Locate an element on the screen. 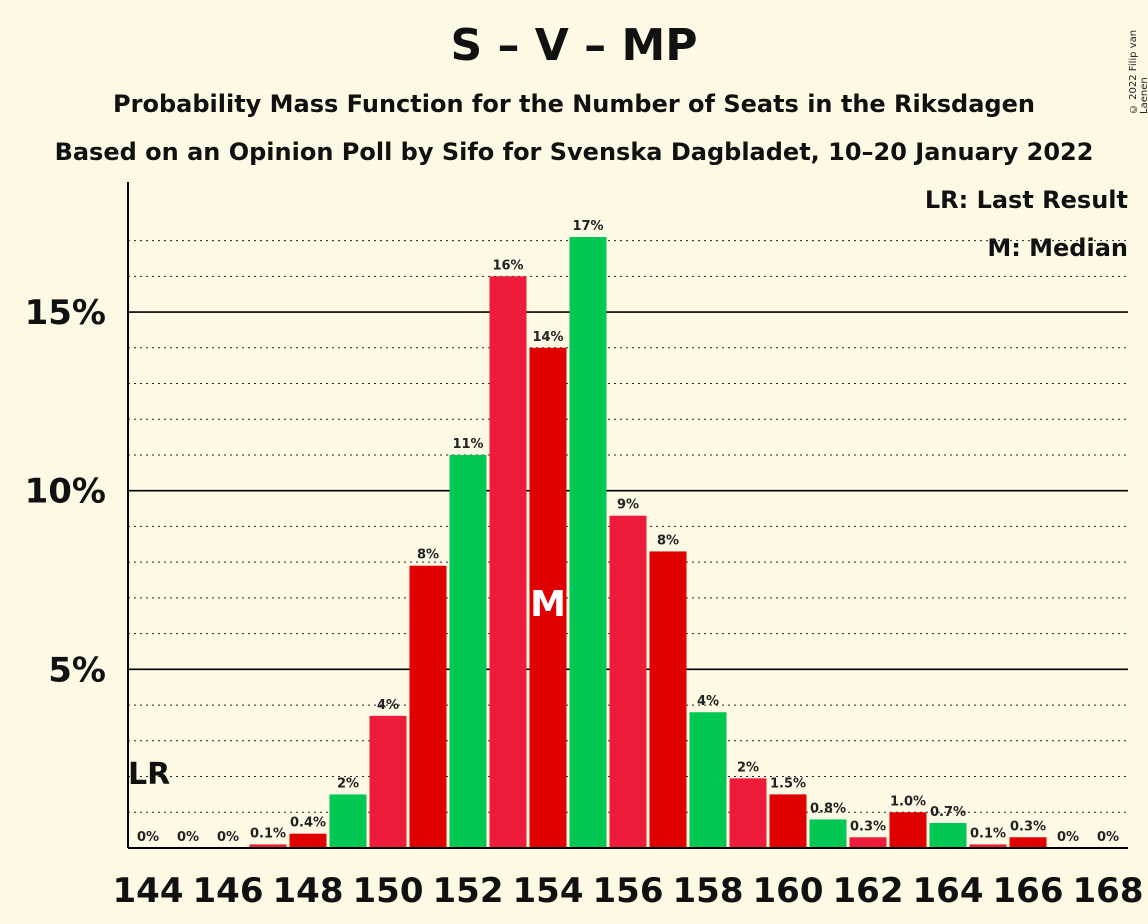  x-tick-label: 166 is located at coordinates (1028, 891).